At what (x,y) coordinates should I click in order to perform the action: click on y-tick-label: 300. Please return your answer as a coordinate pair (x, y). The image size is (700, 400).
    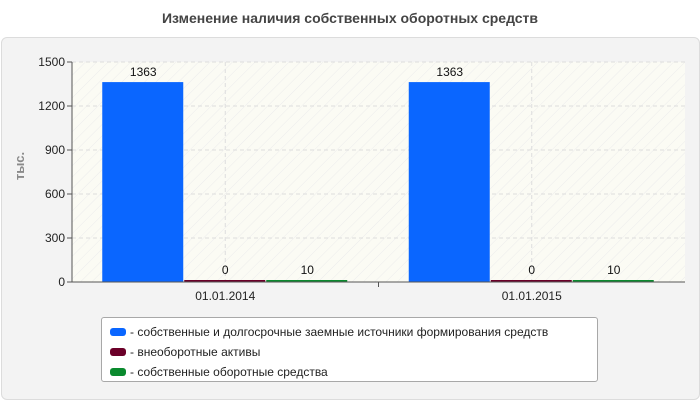
    Looking at the image, I should click on (55, 238).